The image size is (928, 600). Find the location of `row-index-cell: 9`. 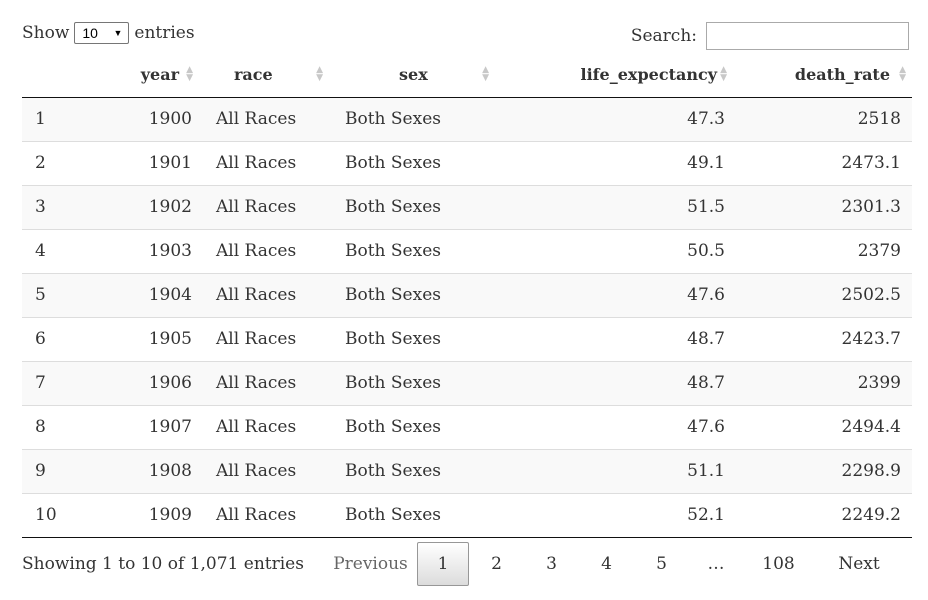

row-index-cell: 9 is located at coordinates (57, 470).